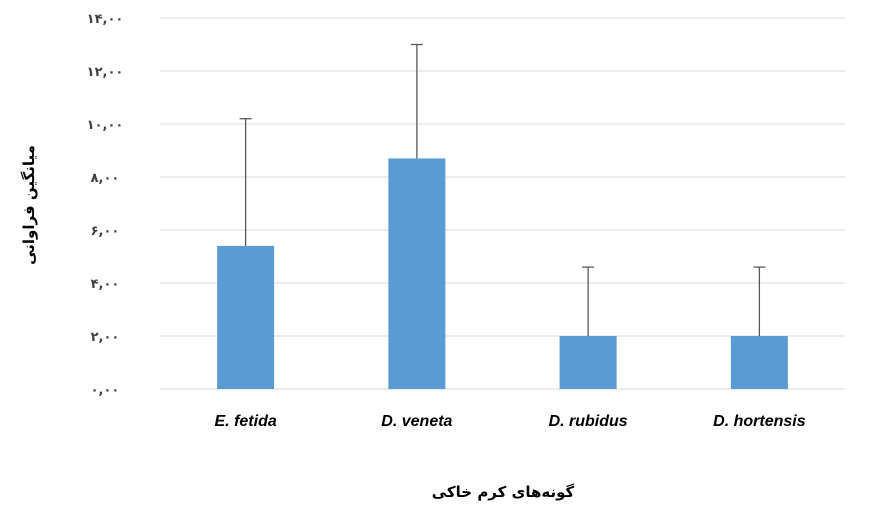  Describe the element at coordinates (416, 421) in the screenshot. I see `x-tick-label: D. veneta` at that location.